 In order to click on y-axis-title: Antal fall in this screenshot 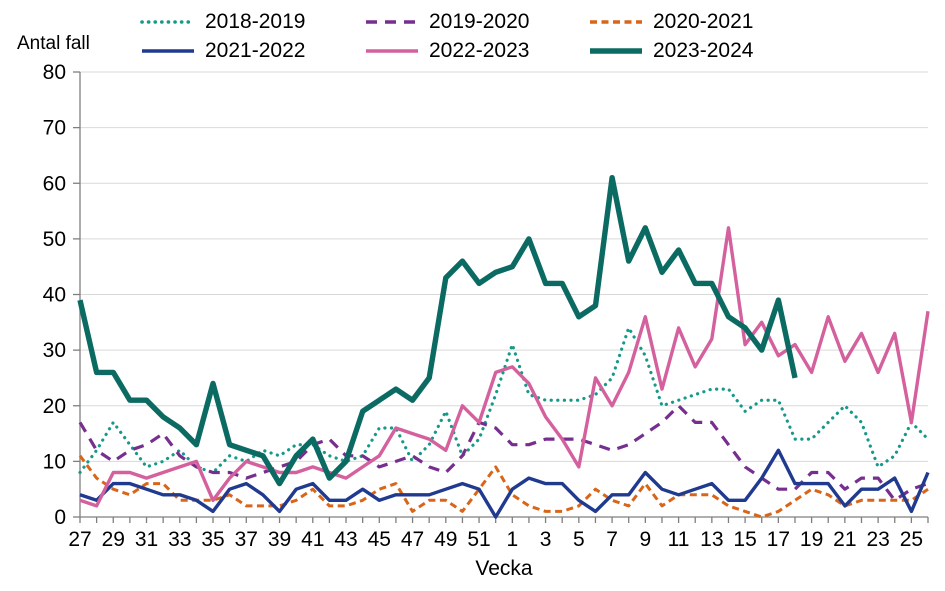, I will do `click(53, 43)`.